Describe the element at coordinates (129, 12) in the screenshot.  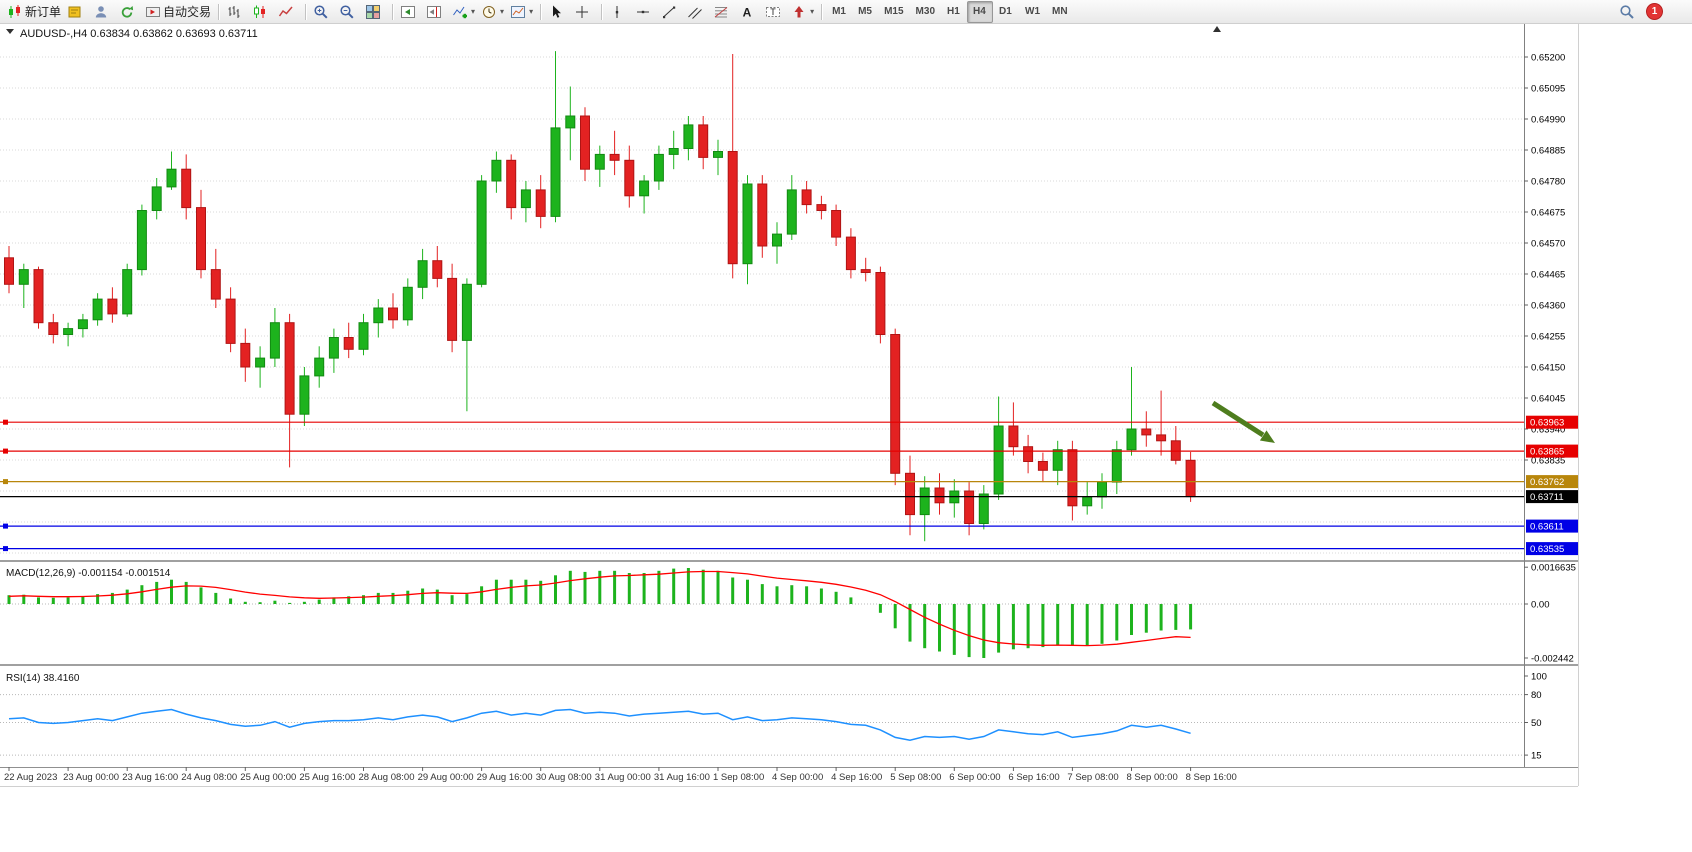
I see `refresh-button` at that location.